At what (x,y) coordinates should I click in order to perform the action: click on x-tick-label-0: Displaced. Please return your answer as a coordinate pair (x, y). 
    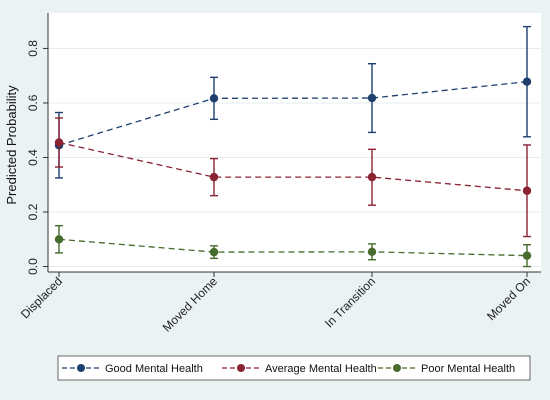
    Looking at the image, I should click on (41, 297).